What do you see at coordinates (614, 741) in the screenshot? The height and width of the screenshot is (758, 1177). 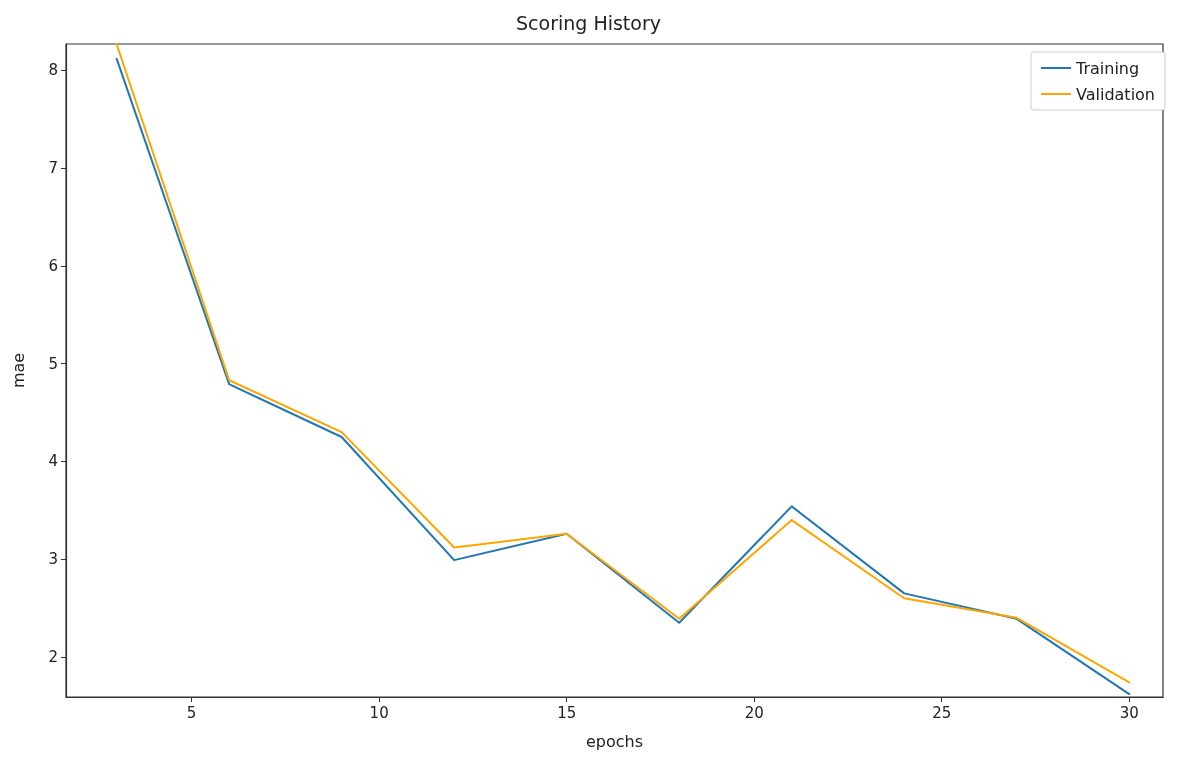 I see `x-axis-title: epochs` at bounding box center [614, 741].